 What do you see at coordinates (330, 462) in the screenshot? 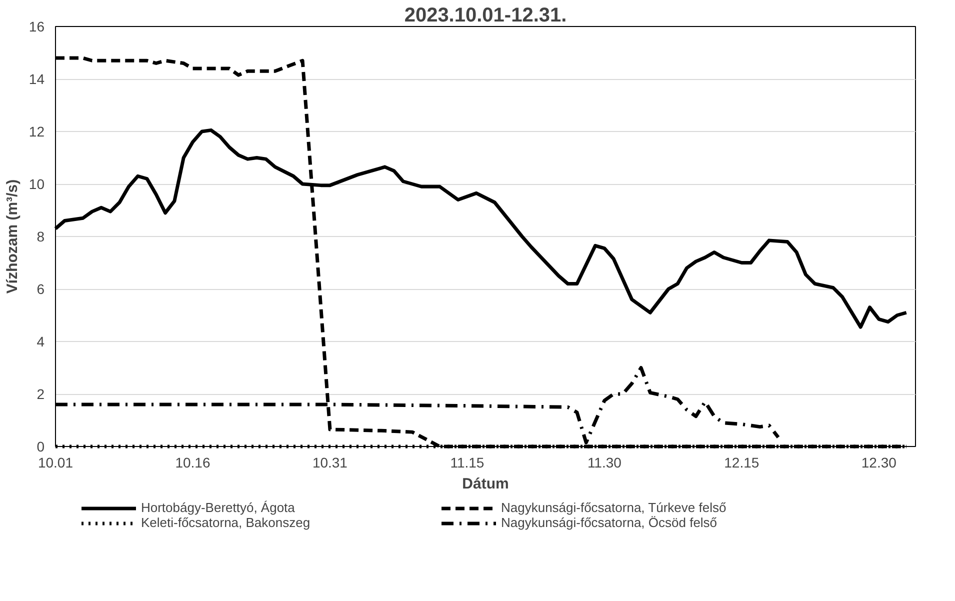
I see `x-tick-label: 10.31` at bounding box center [330, 462].